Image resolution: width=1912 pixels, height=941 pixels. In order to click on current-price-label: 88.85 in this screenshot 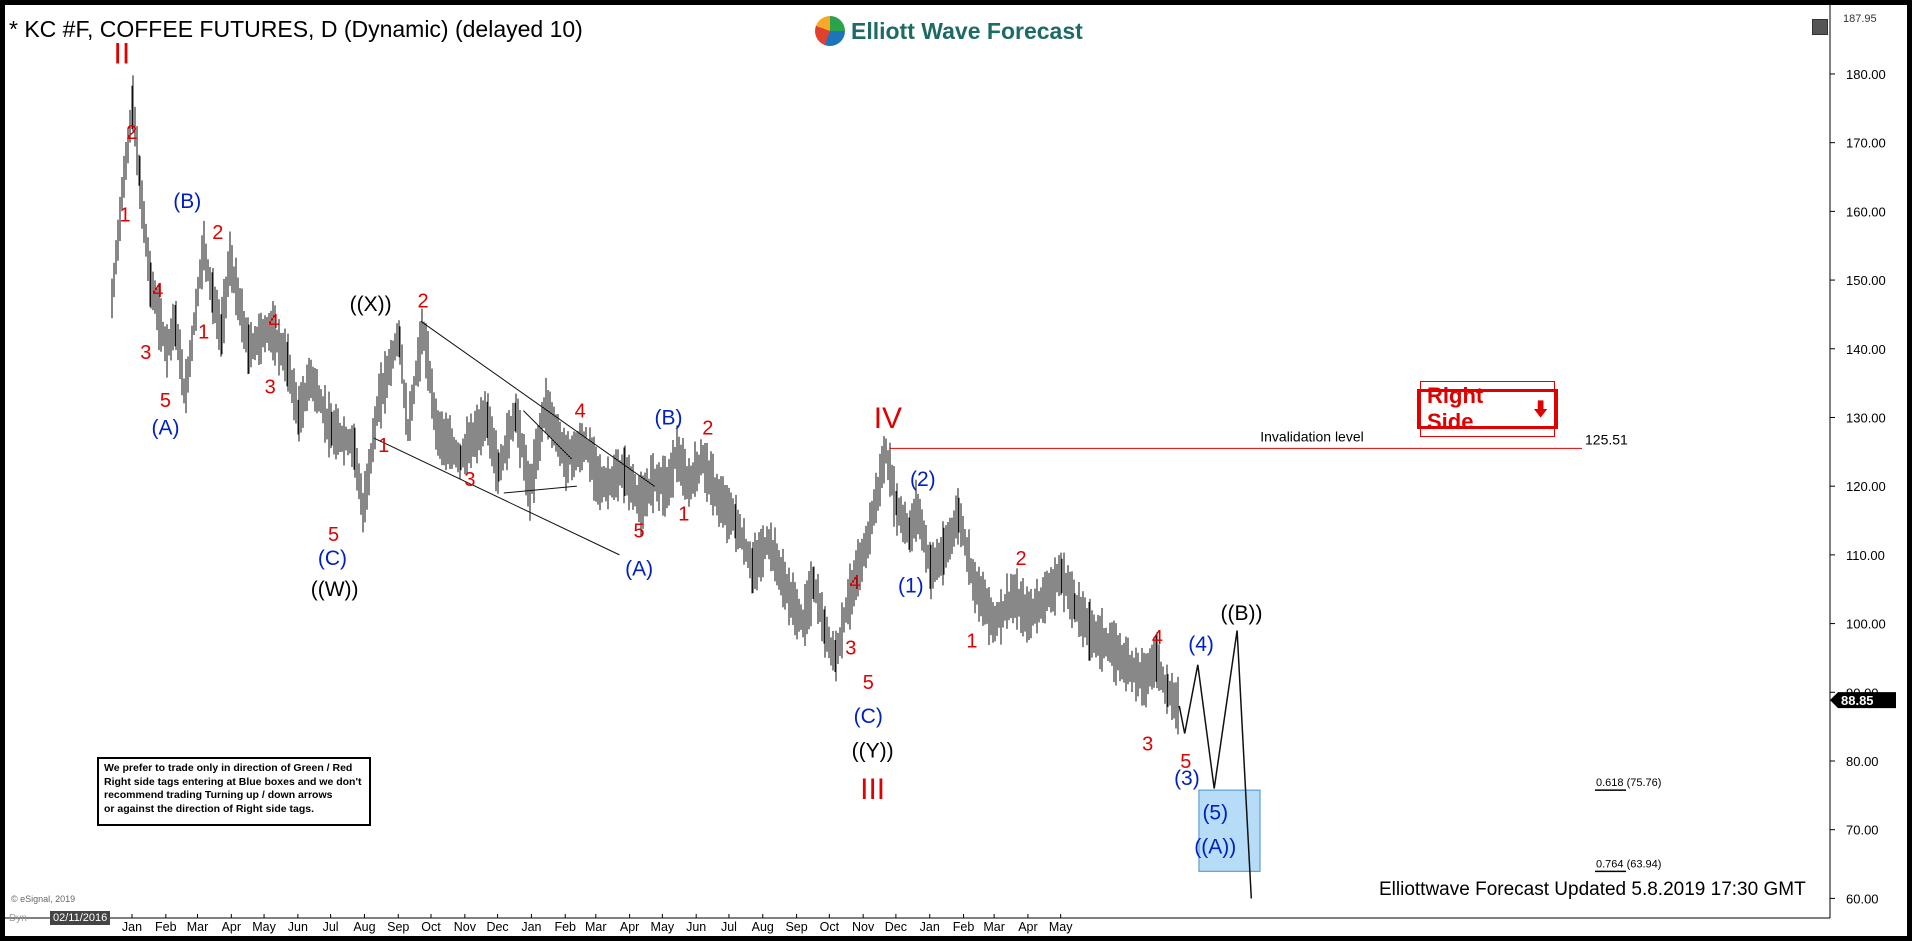, I will do `click(1857, 700)`.